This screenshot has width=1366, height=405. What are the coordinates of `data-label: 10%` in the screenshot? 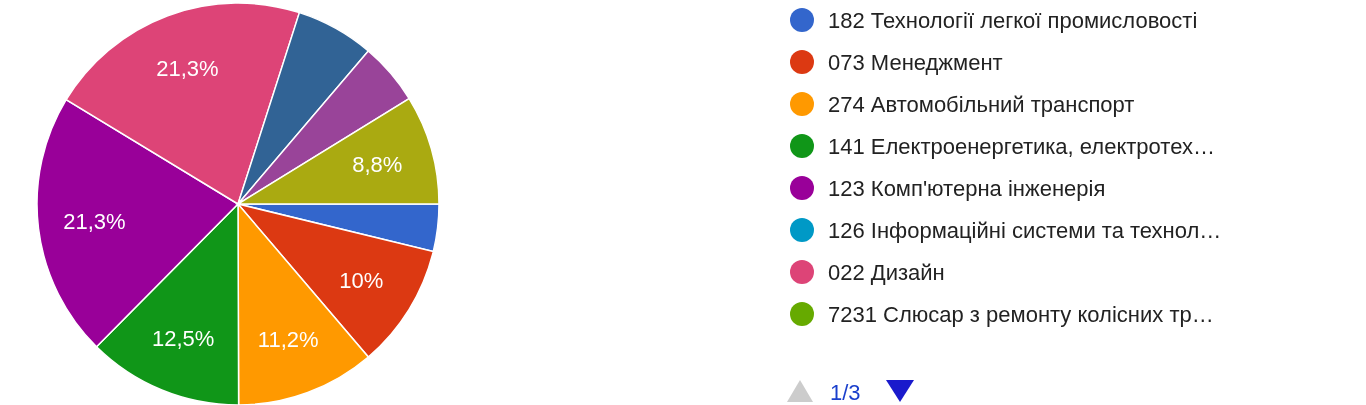 It's located at (361, 280).